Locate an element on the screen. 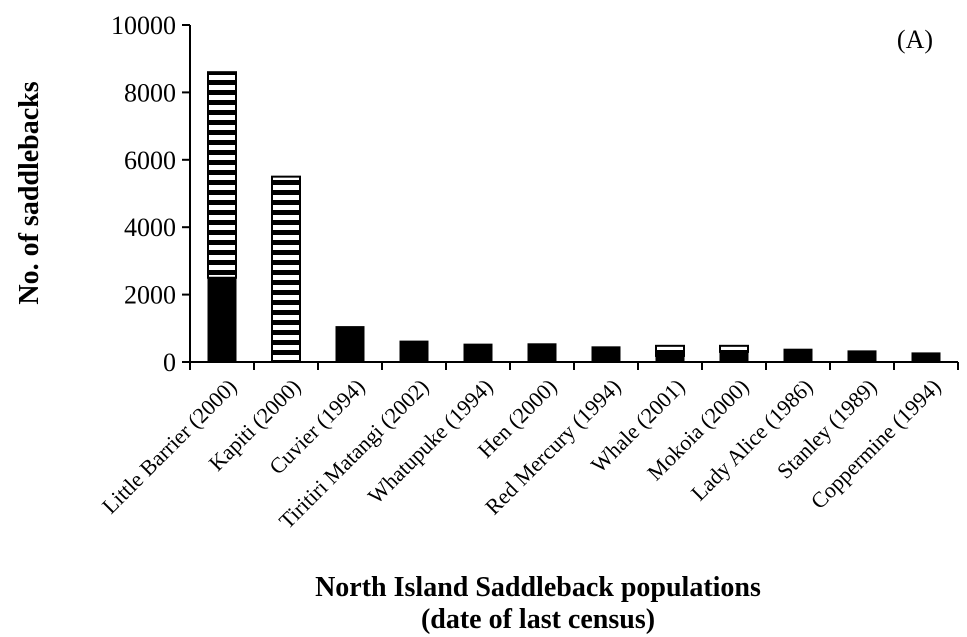 This screenshot has width=967, height=637. y-tick-label: 2000 is located at coordinates (150, 295).